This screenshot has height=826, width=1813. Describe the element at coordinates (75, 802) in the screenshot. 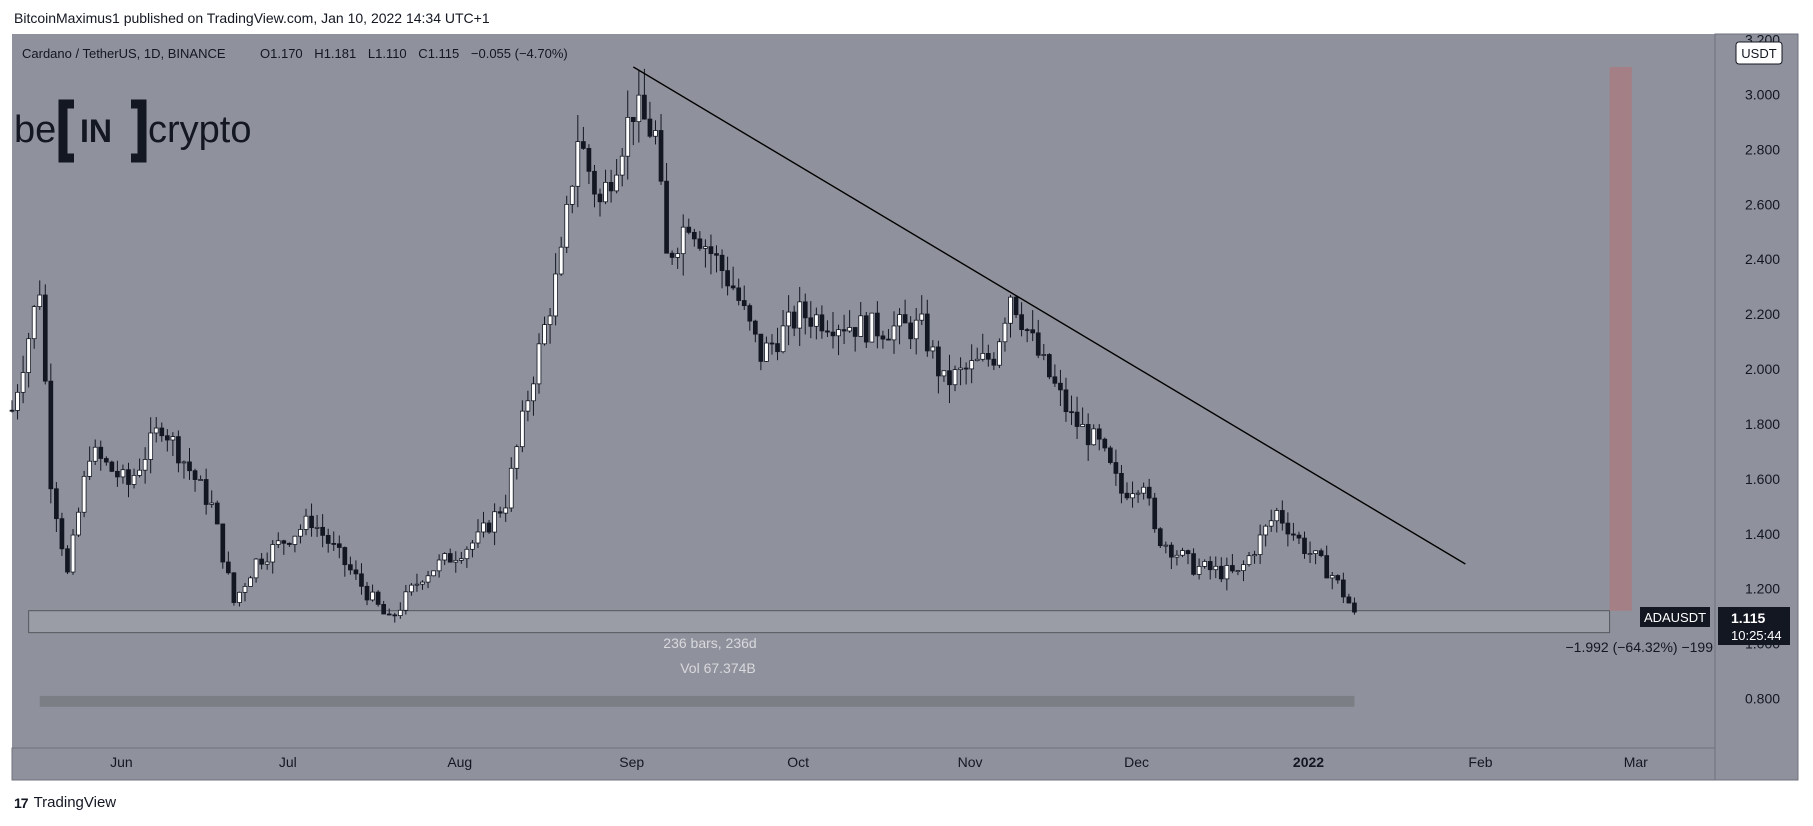

I see `tradingview-brand-label: TradingView` at that location.